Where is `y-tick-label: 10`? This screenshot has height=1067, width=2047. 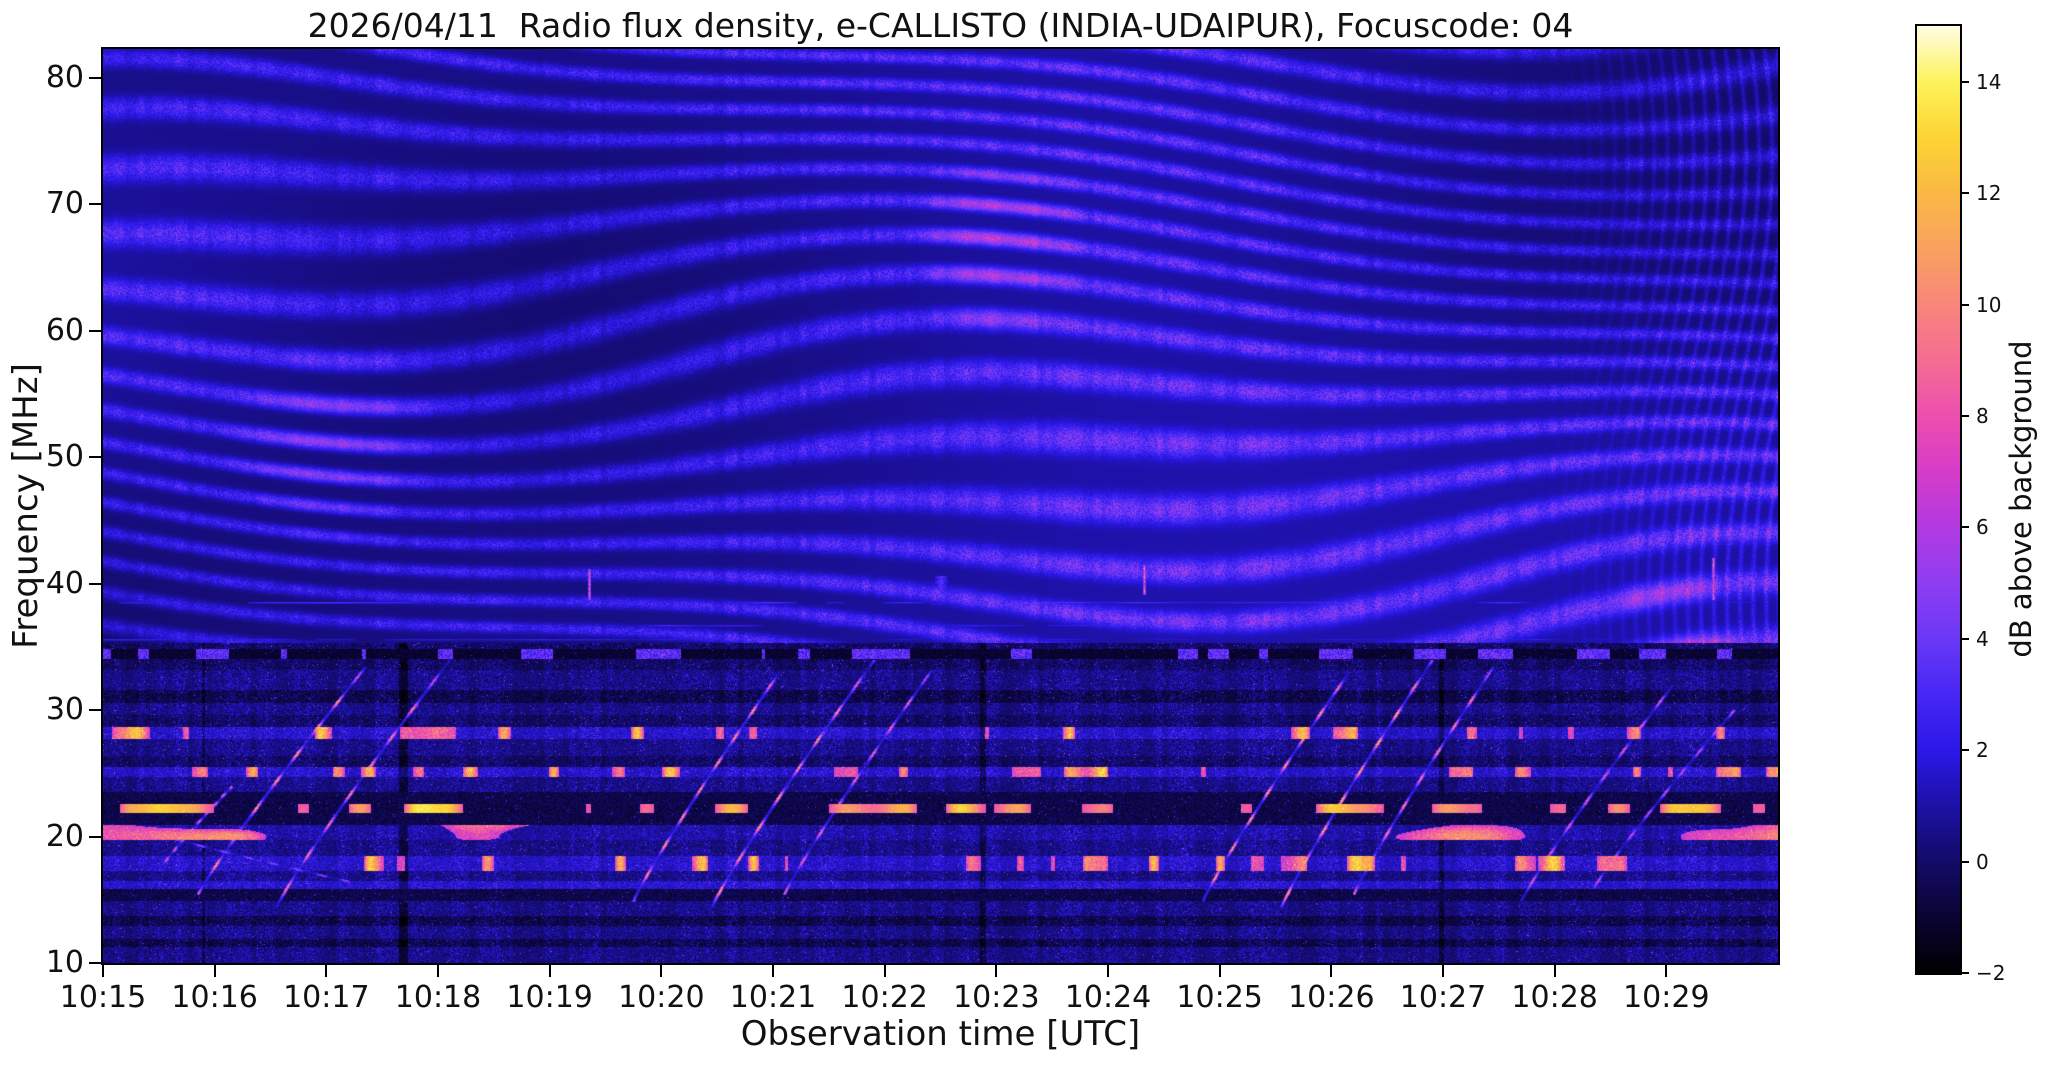
y-tick-label: 10 is located at coordinates (64, 962).